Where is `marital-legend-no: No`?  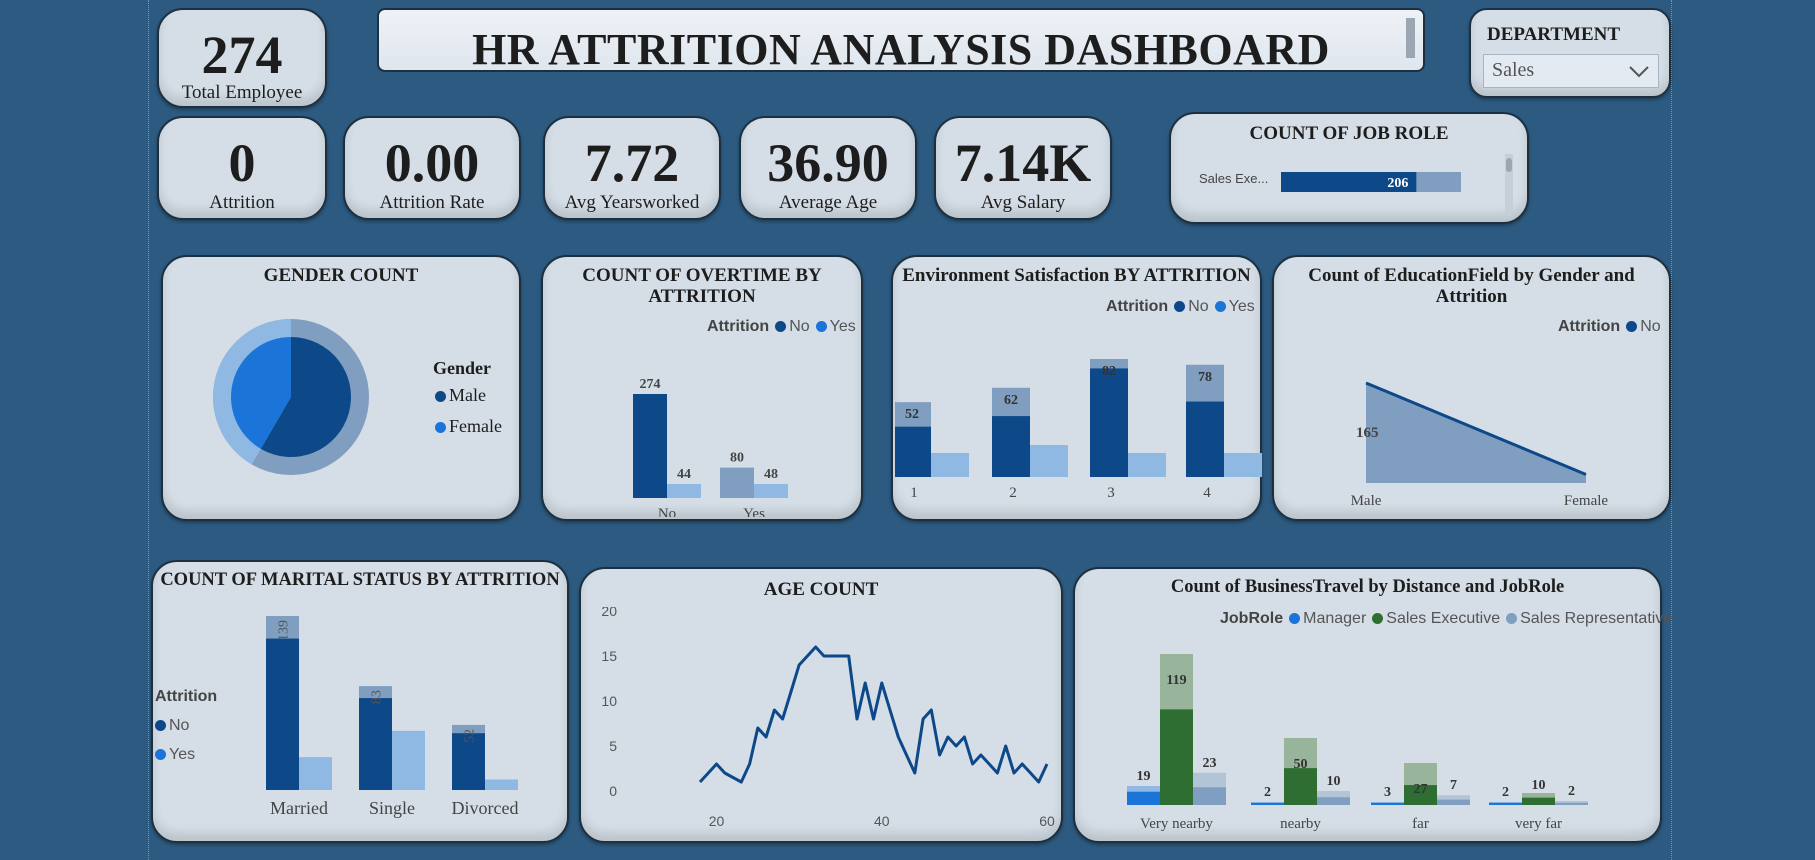 marital-legend-no: No is located at coordinates (186, 725).